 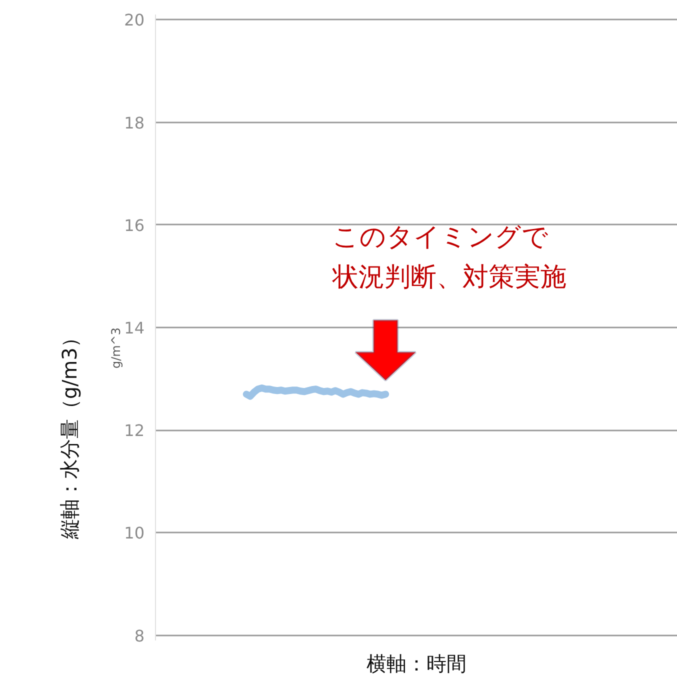 I want to click on y-tick-label: 18, so click(x=134, y=122).